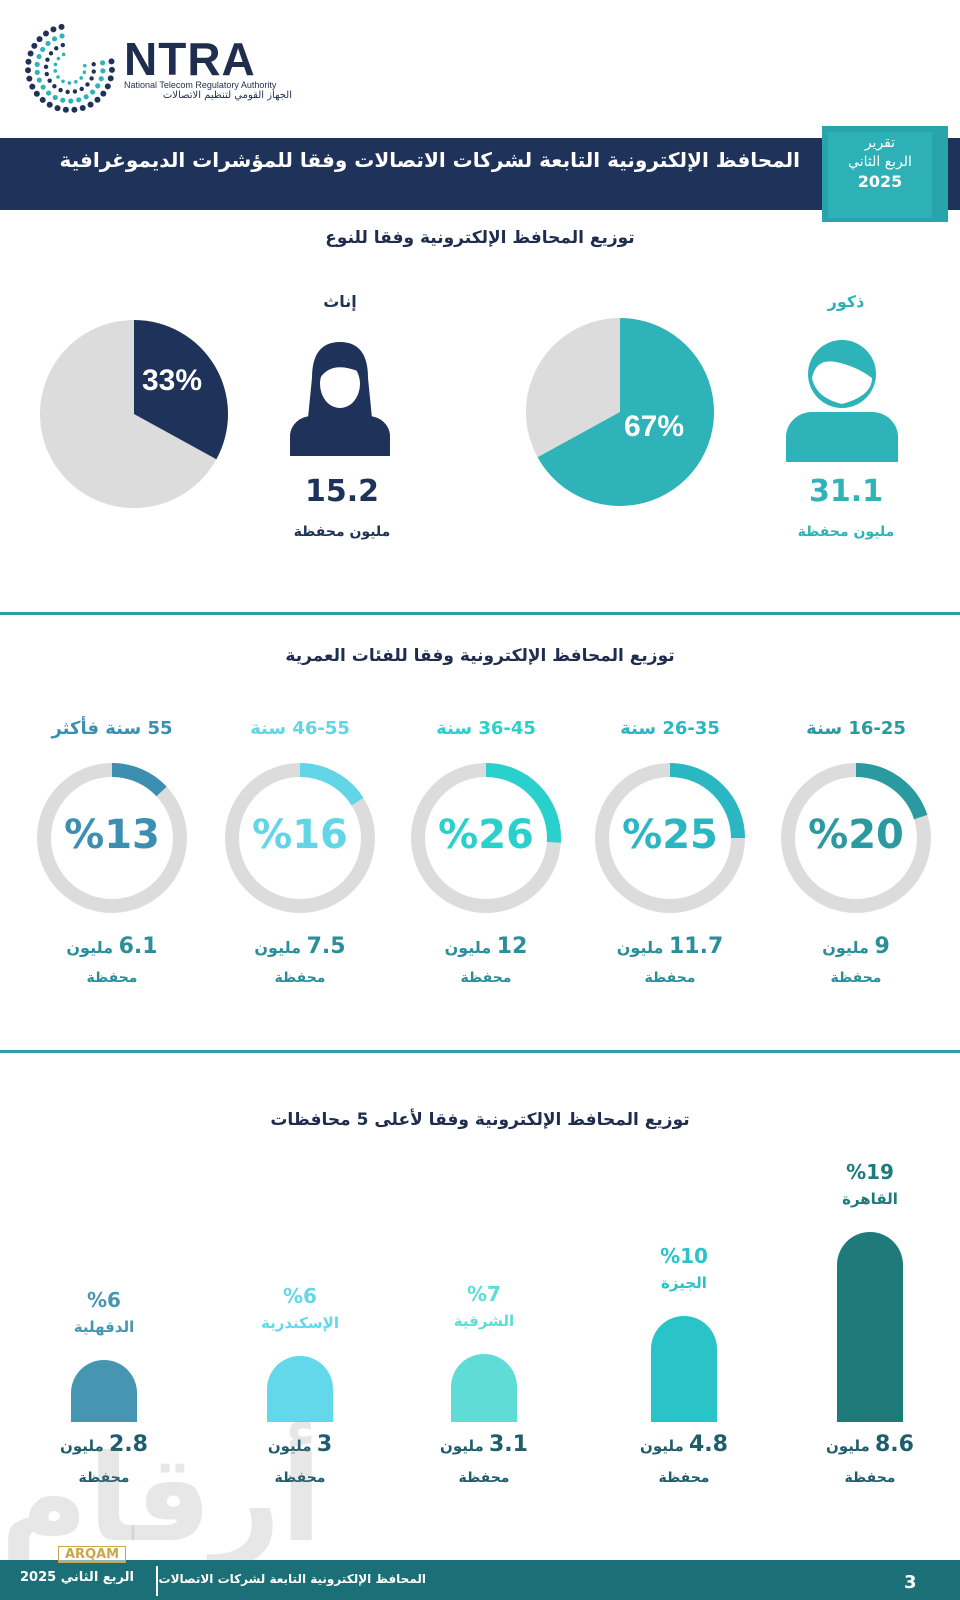  I want to click on age-percent: %13, so click(112, 835).